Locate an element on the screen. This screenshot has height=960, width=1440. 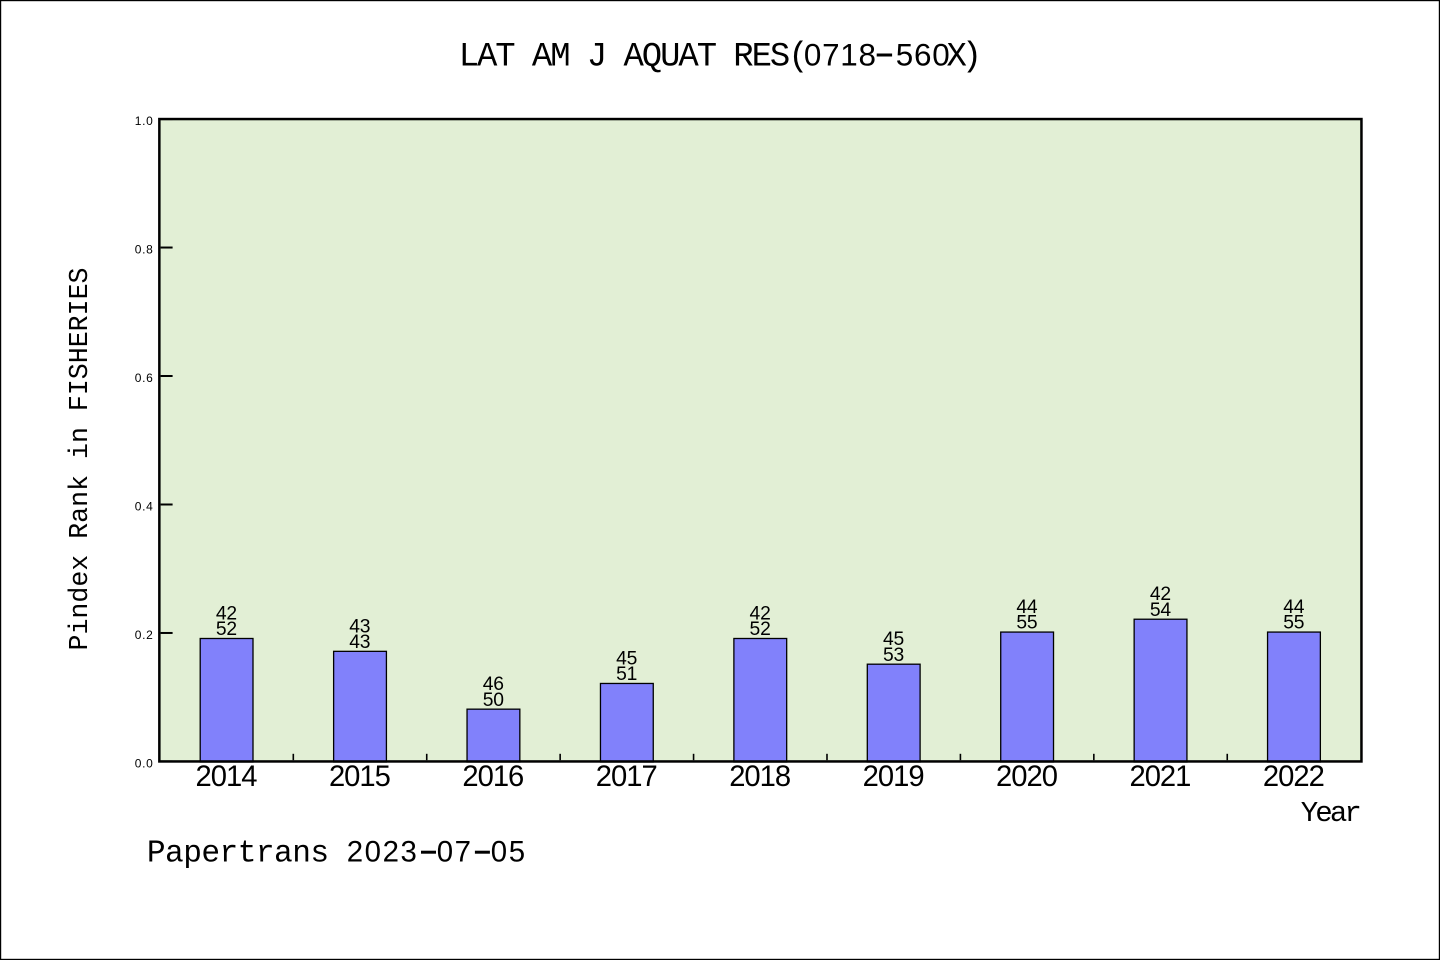
svg-text: 2018 is located at coordinates (759, 777).